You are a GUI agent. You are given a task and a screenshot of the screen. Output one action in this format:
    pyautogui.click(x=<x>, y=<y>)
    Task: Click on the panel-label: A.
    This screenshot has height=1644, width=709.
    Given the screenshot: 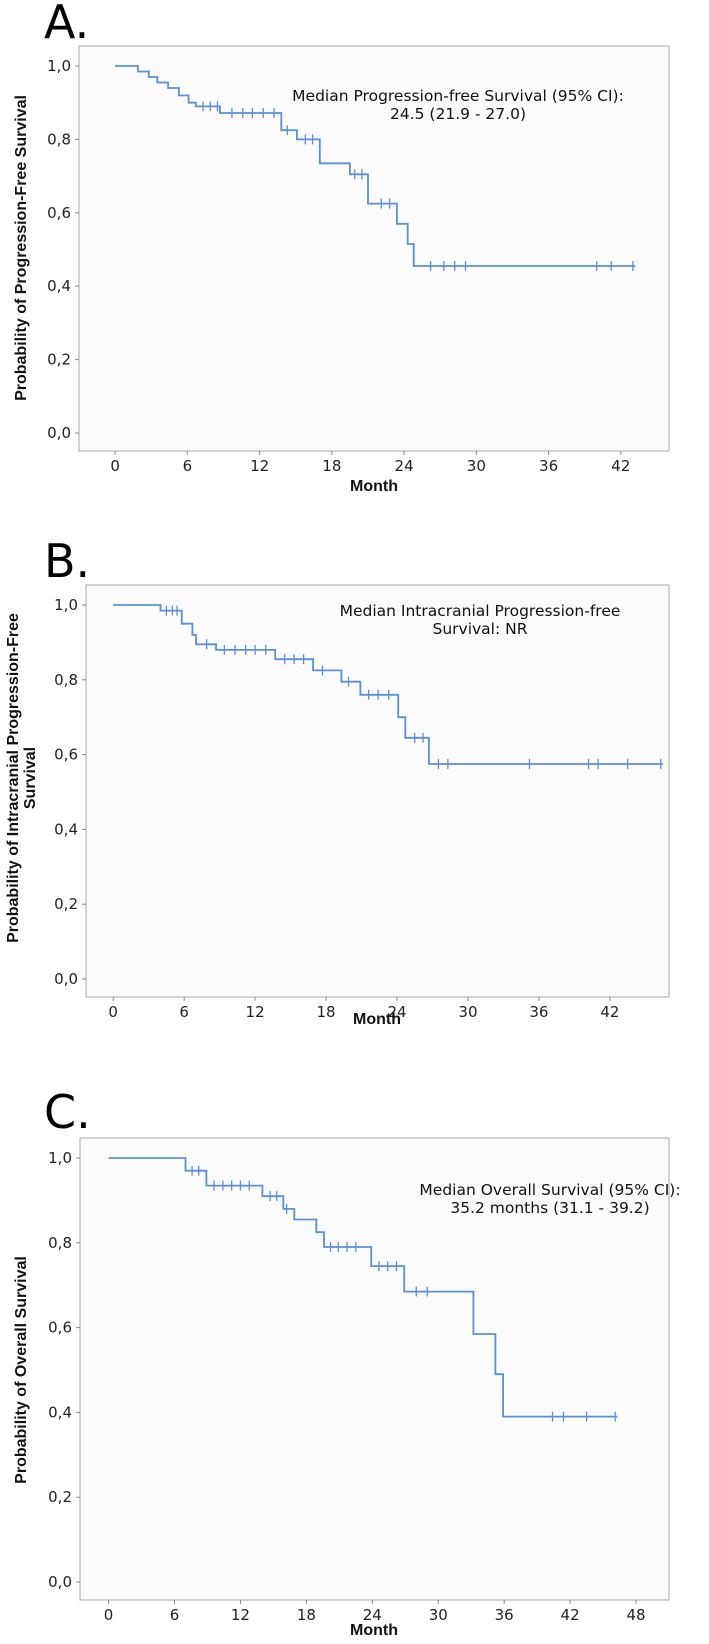 What is the action you would take?
    pyautogui.click(x=66, y=24)
    